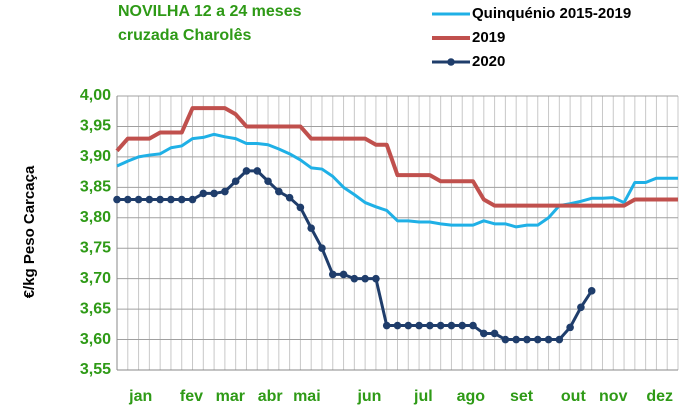 This screenshot has width=687, height=412. I want to click on x-tick-label: jul, so click(423, 396).